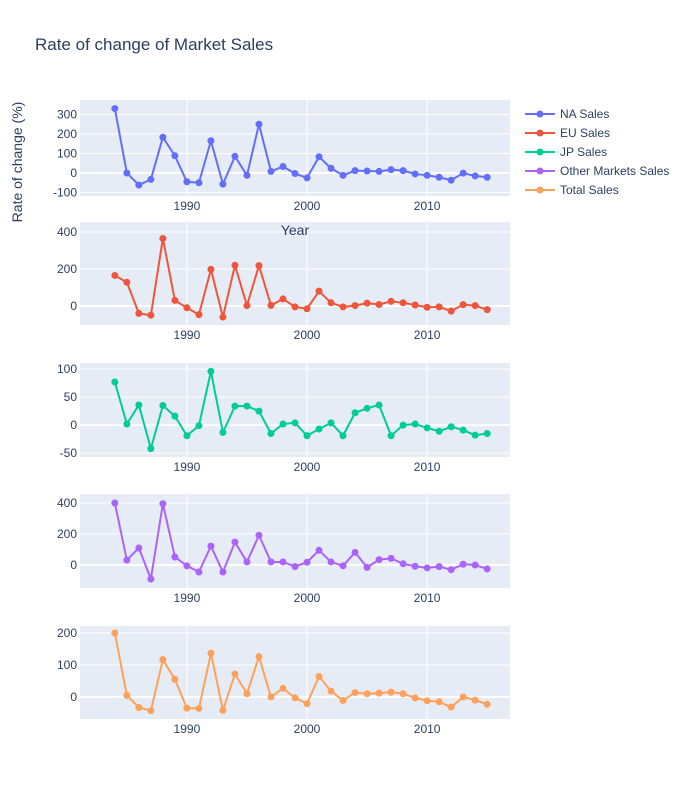  Describe the element at coordinates (67, 114) in the screenshot. I see `y-tick-label: 300` at that location.